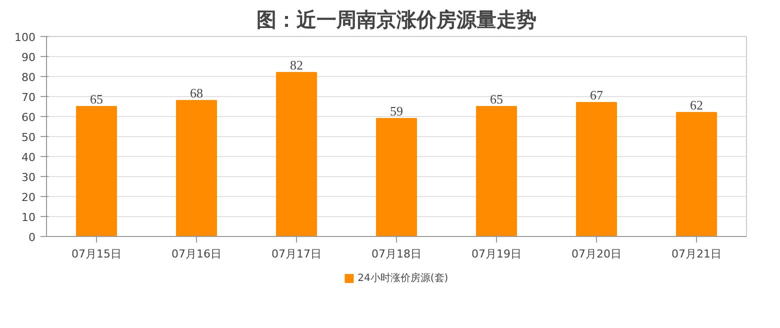  What do you see at coordinates (29, 177) in the screenshot?
I see `y-tick-label: 30` at bounding box center [29, 177].